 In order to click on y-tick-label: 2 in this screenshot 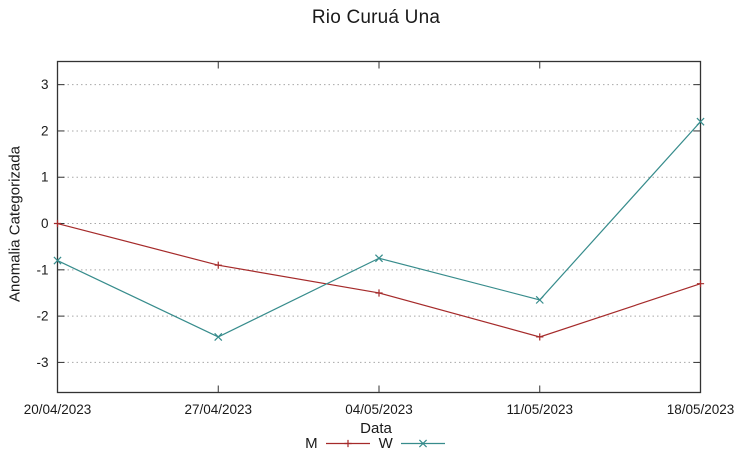, I will do `click(45, 130)`.